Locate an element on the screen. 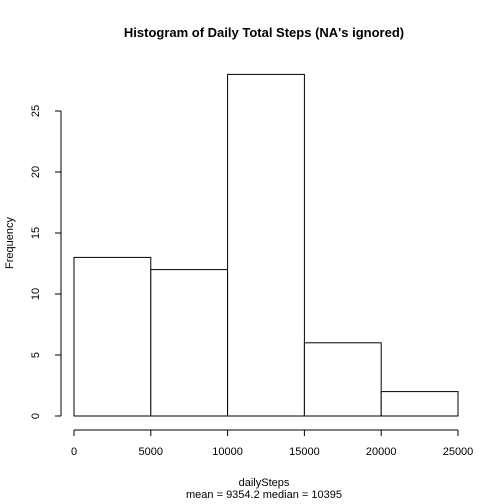 This screenshot has height=504, width=504. y-tick-label: 0 is located at coordinates (36, 416).